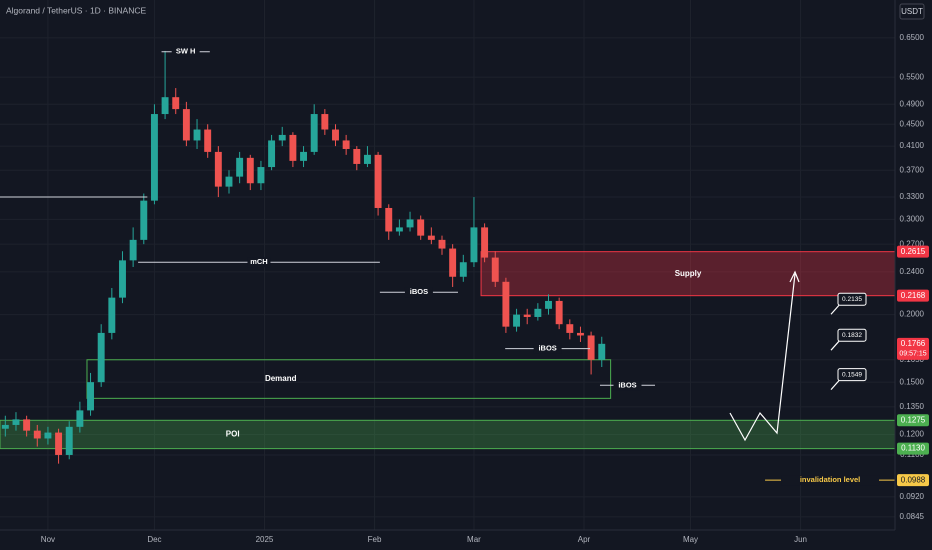 This screenshot has width=932, height=550. I want to click on y-tick-label: 0.4500, so click(912, 123).